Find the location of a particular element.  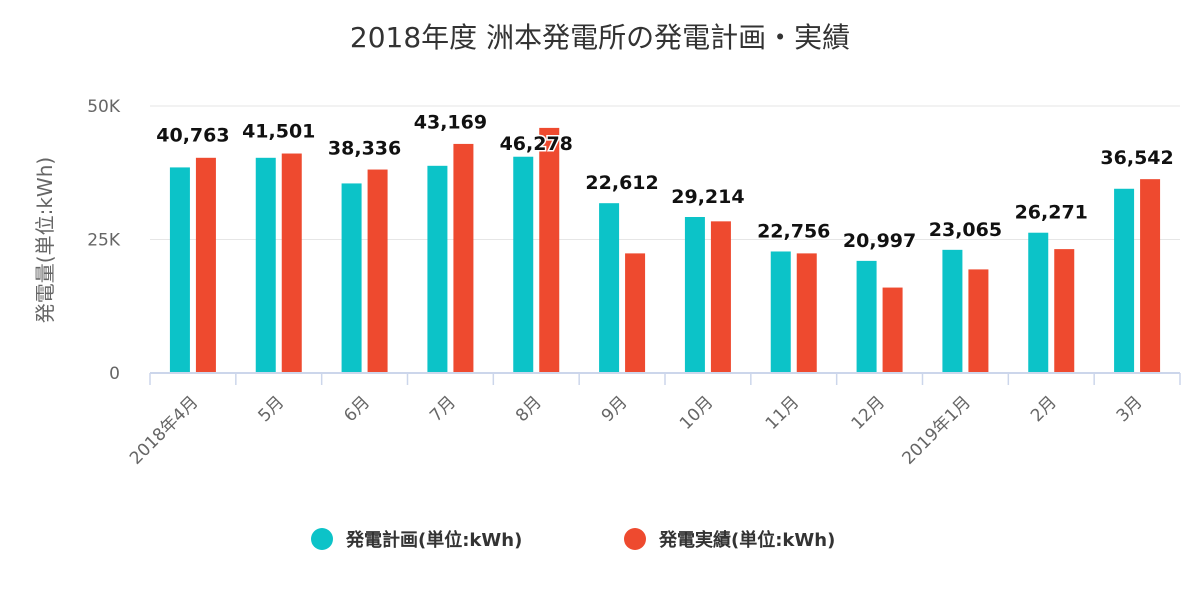

legend-item: 発電計画(単位:kWh) is located at coordinates (416, 539).